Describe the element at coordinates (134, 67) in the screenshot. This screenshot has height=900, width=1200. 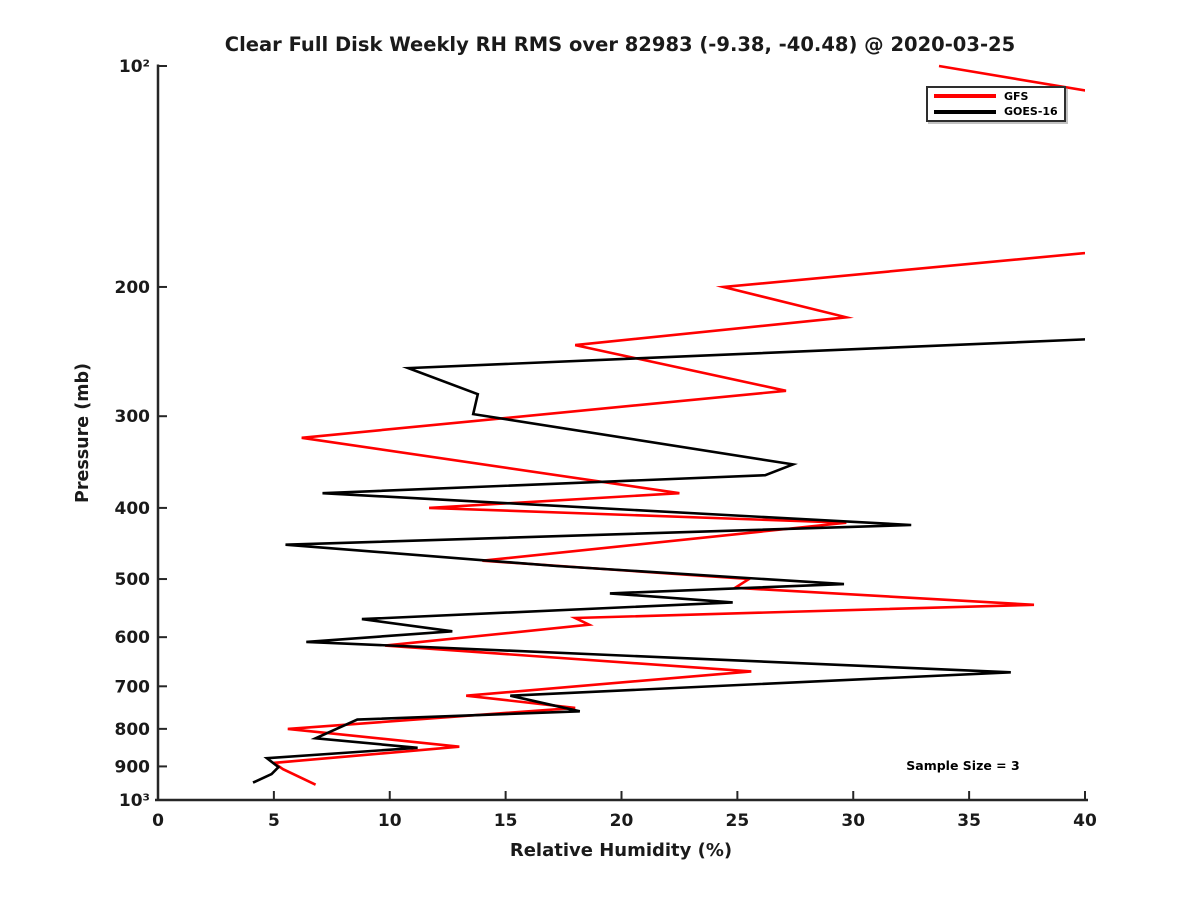
I see `y-tick-label: 10²` at that location.